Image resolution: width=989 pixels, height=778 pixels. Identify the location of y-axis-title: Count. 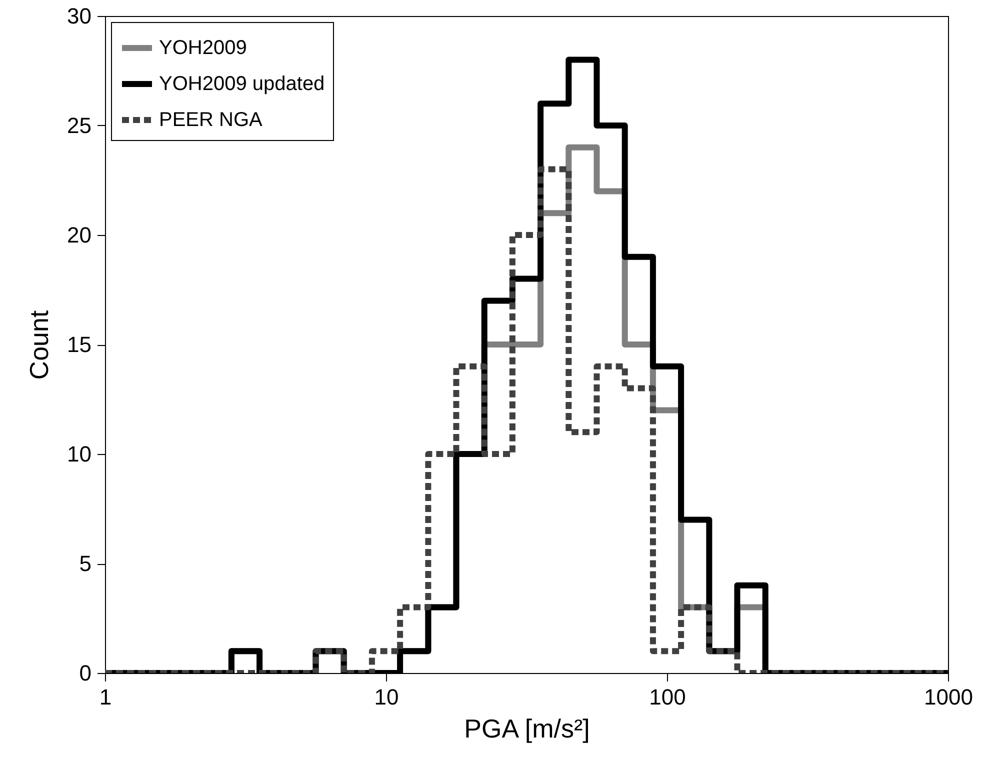
(39, 345).